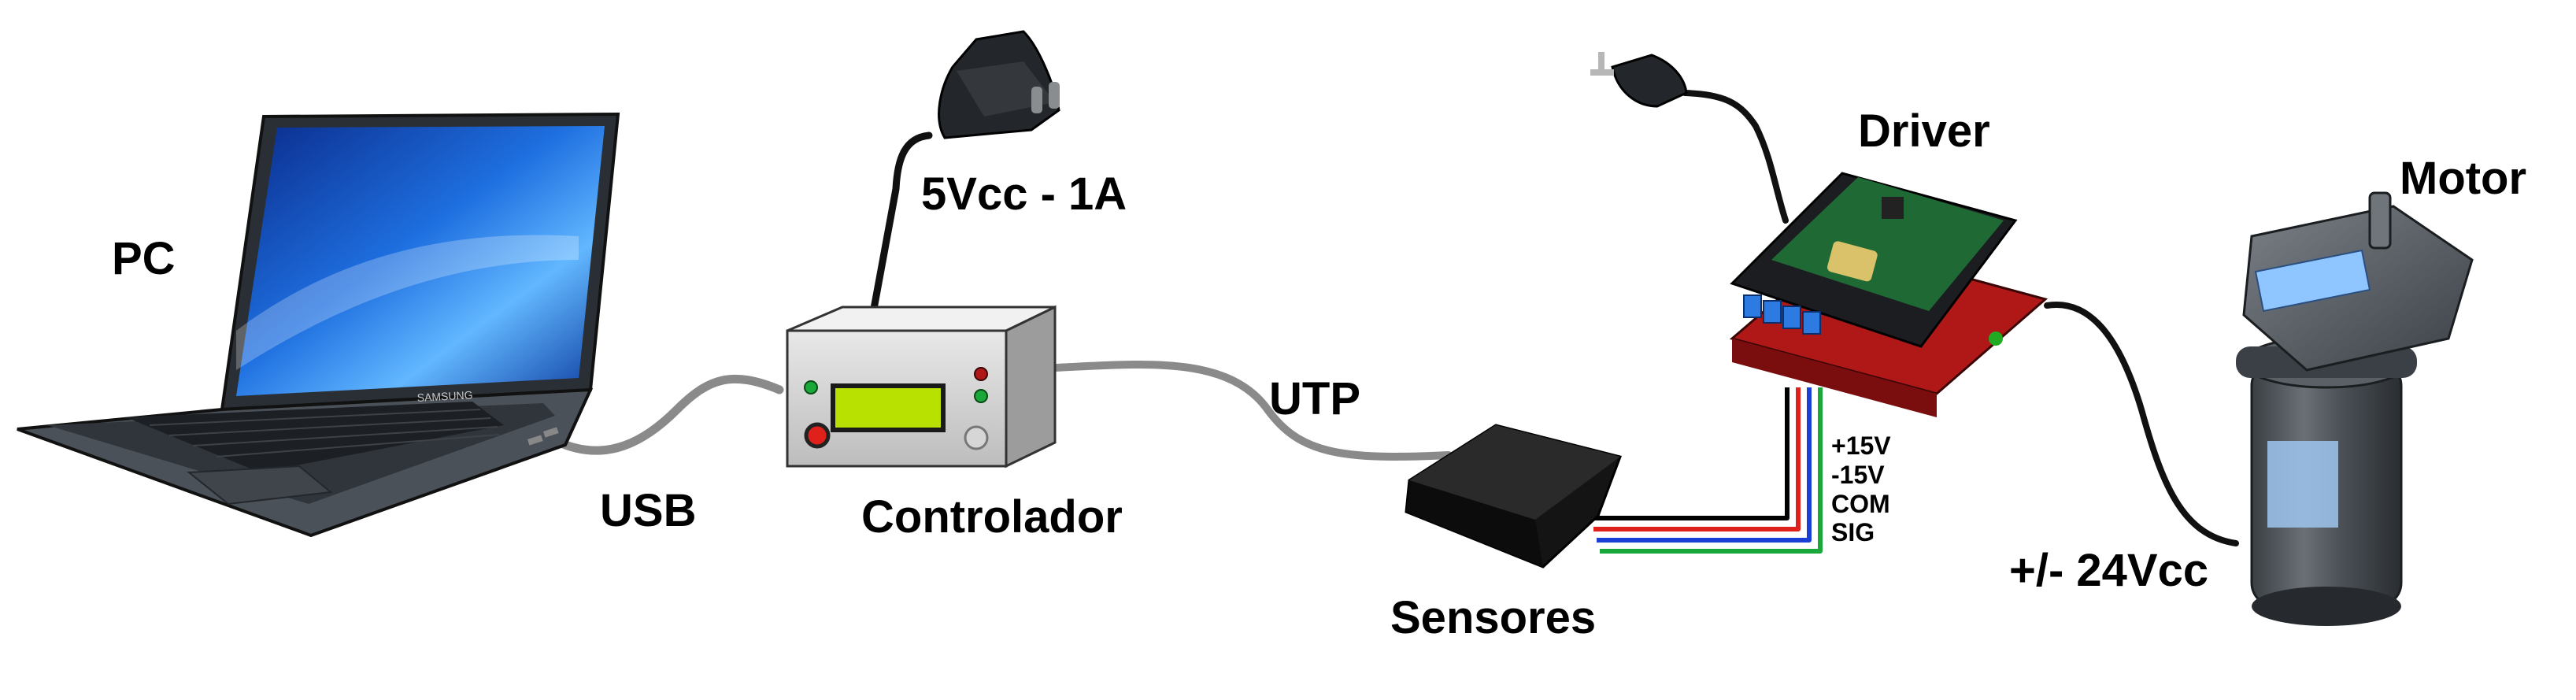 Image resolution: width=2576 pixels, height=700 pixels. What do you see at coordinates (811, 387) in the screenshot?
I see `green-led` at bounding box center [811, 387].